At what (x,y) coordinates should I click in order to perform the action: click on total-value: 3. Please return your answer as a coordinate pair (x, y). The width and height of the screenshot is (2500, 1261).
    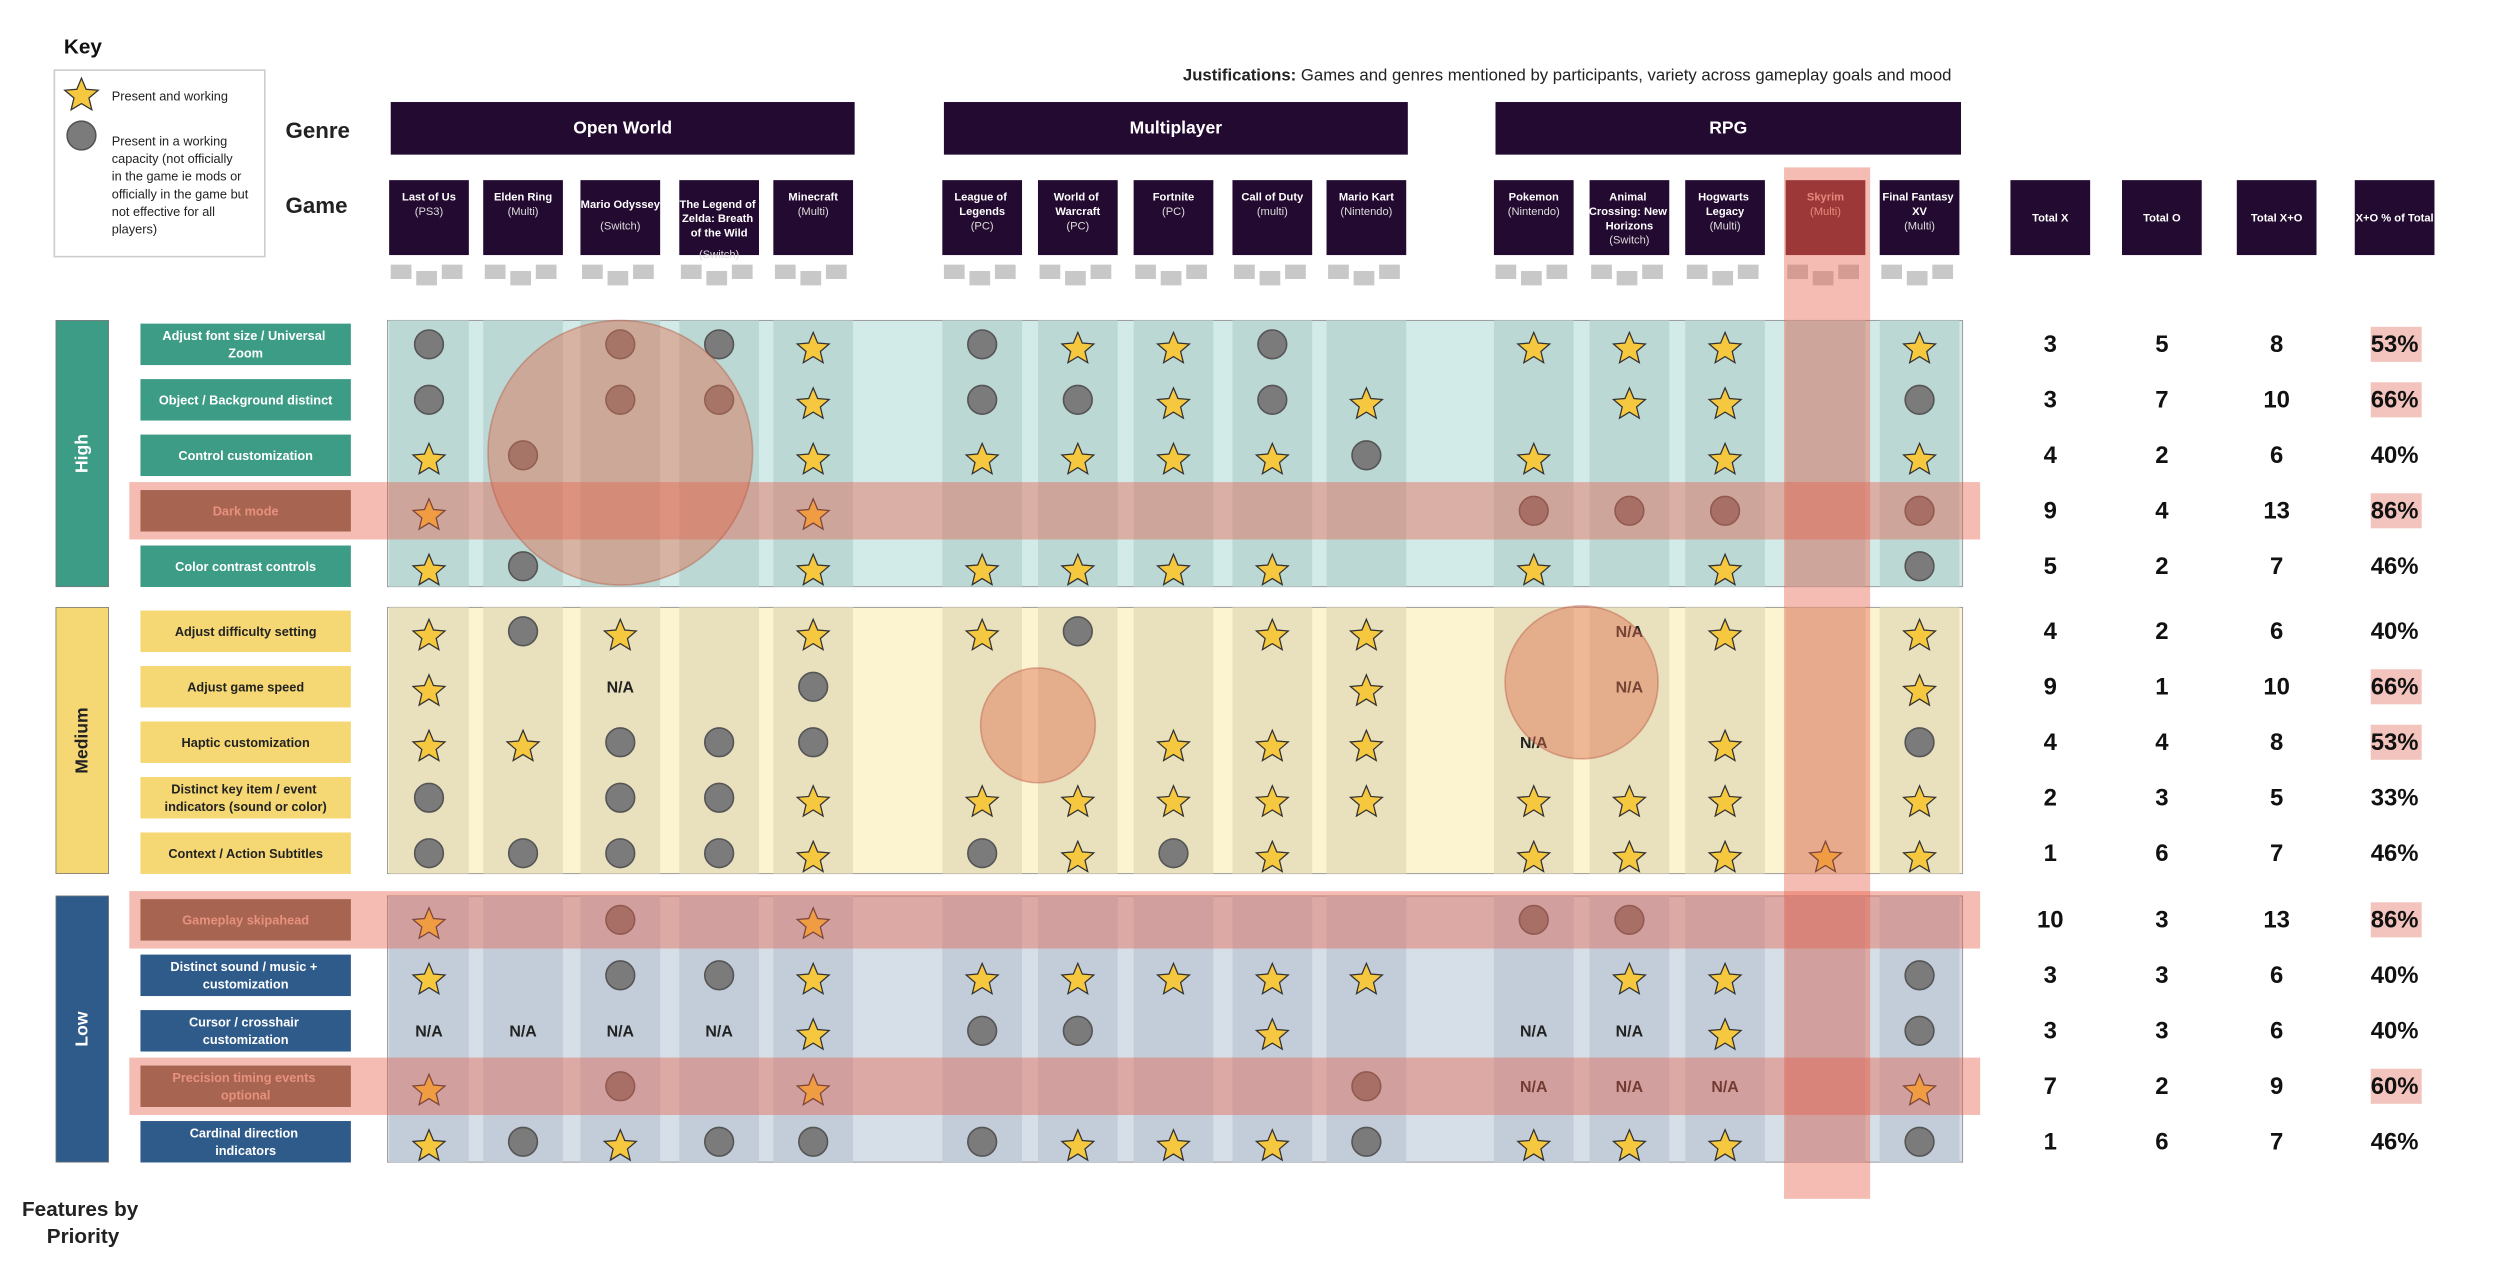
    Looking at the image, I should click on (2050, 344).